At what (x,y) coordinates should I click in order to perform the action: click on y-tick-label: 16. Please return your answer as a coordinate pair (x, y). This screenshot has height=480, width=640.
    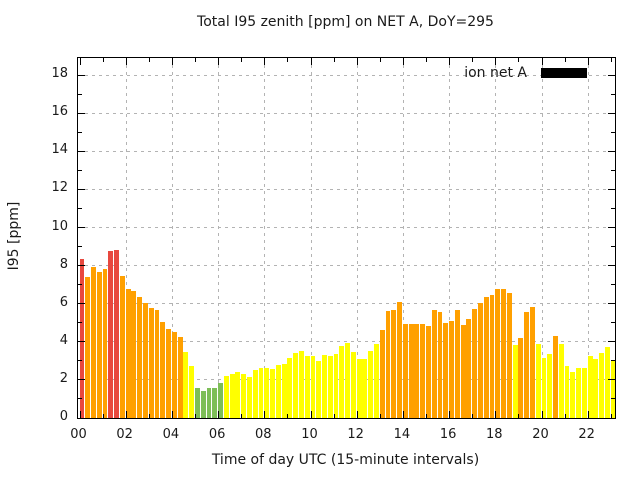
    Looking at the image, I should click on (59, 112).